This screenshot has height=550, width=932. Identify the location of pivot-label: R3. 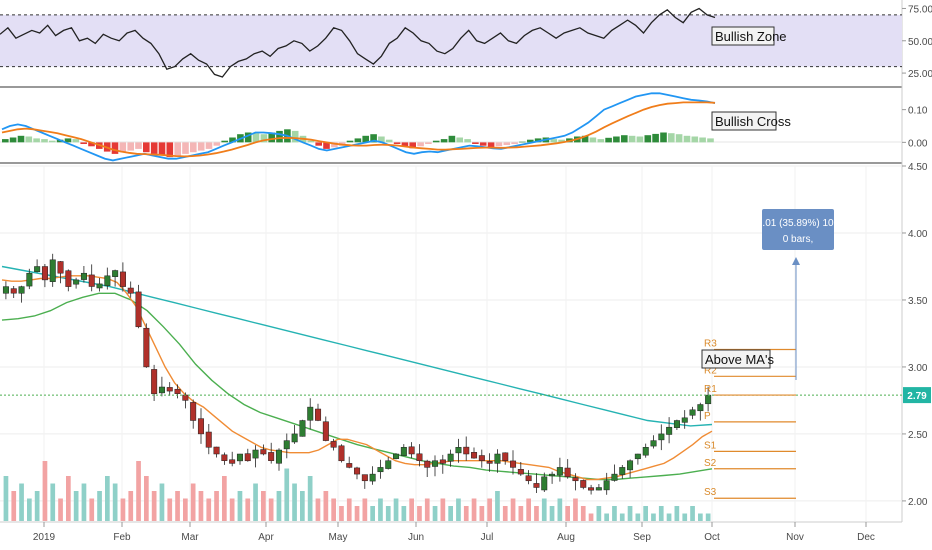
(710, 344).